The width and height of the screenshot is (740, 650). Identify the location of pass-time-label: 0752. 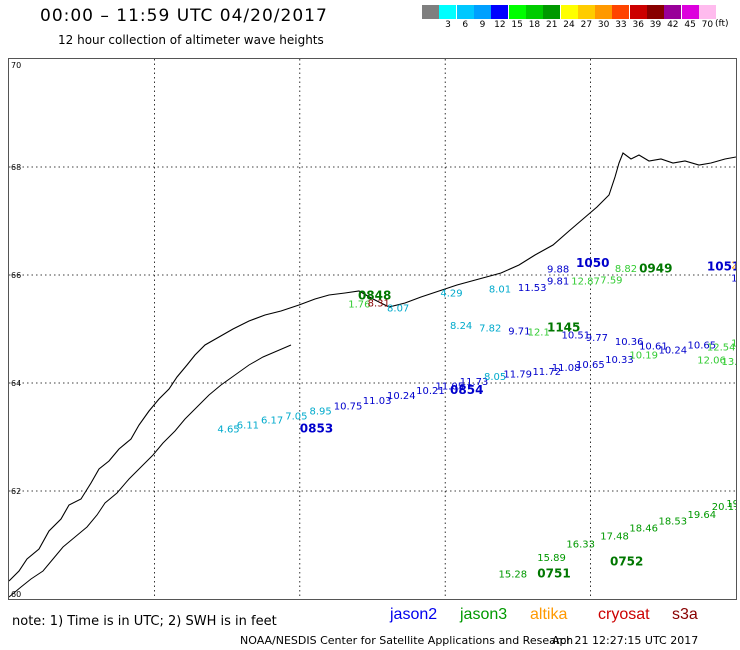
(626, 562).